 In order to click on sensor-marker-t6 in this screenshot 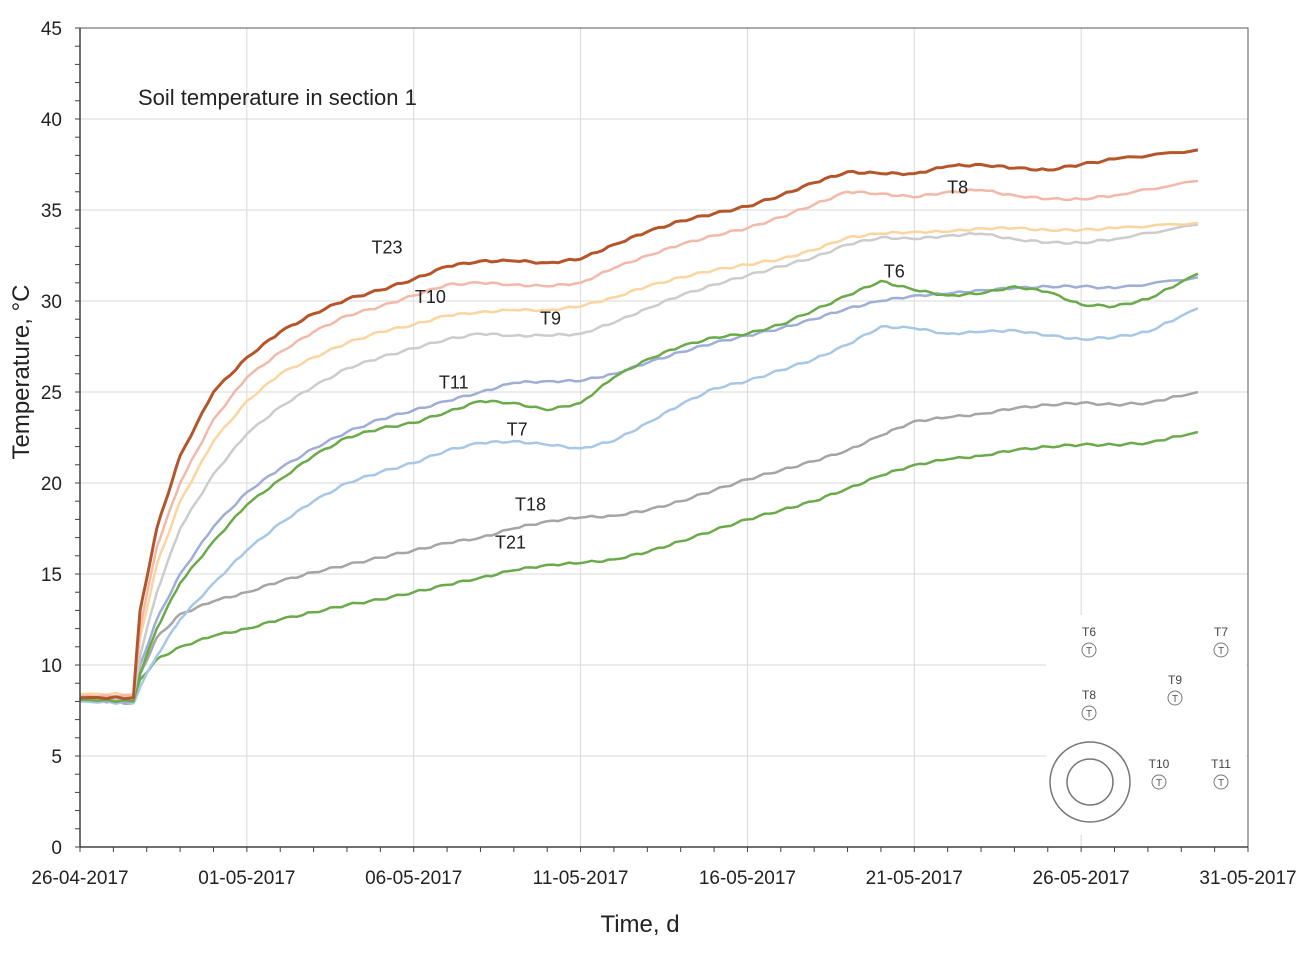, I will do `click(1089, 650)`.